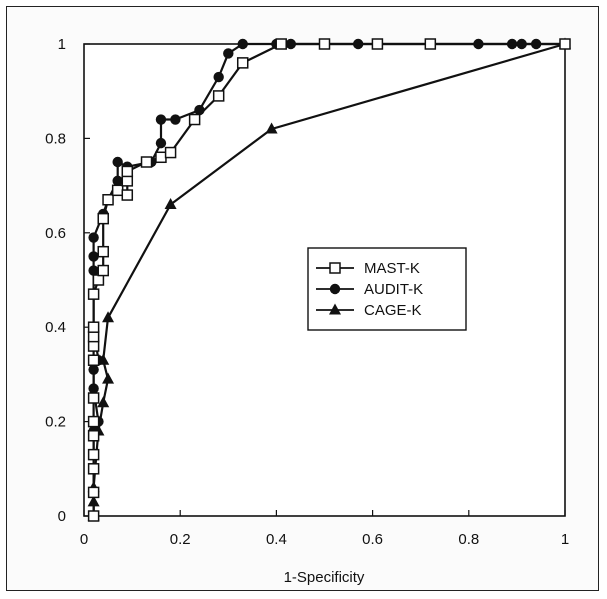 This screenshot has width=607, height=599. I want to click on x-axis-title: 1-Specificity, so click(324, 577).